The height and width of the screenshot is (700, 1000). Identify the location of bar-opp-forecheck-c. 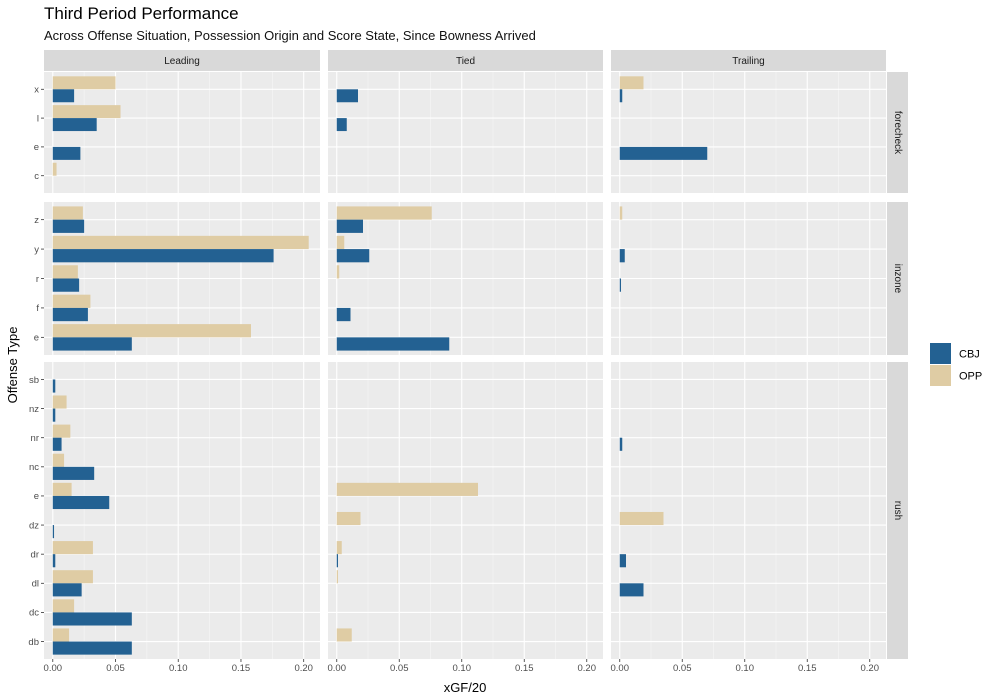
(54, 169).